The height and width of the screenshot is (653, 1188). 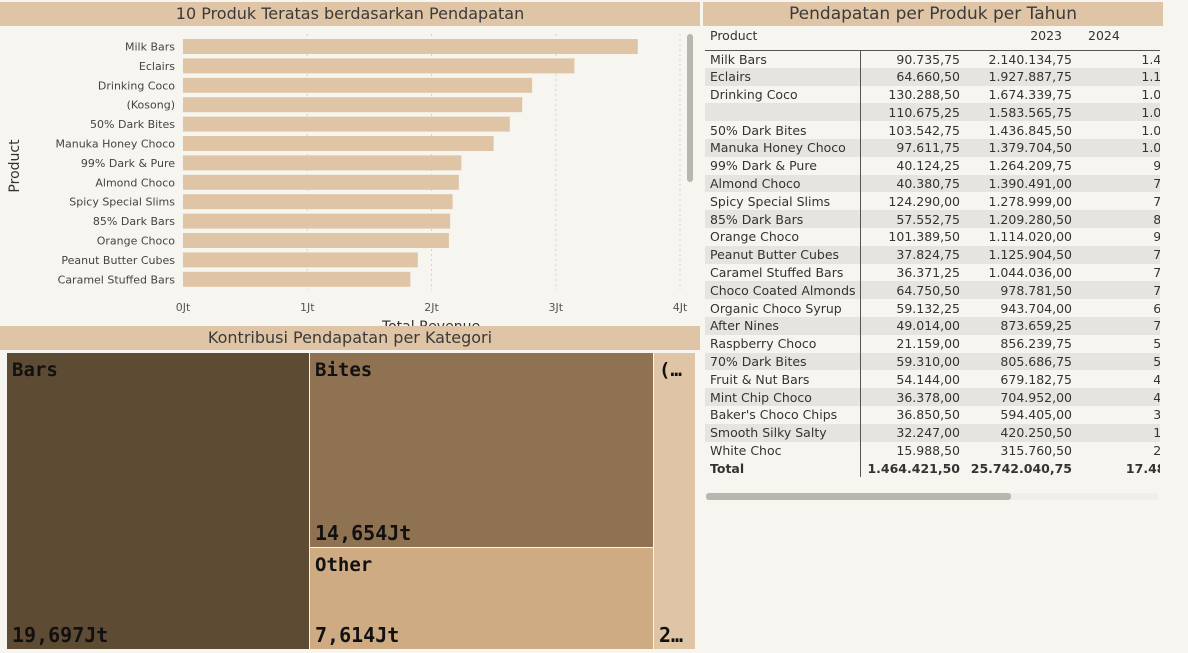 I want to click on product-cell: Mint Chip Choco, so click(x=783, y=397).